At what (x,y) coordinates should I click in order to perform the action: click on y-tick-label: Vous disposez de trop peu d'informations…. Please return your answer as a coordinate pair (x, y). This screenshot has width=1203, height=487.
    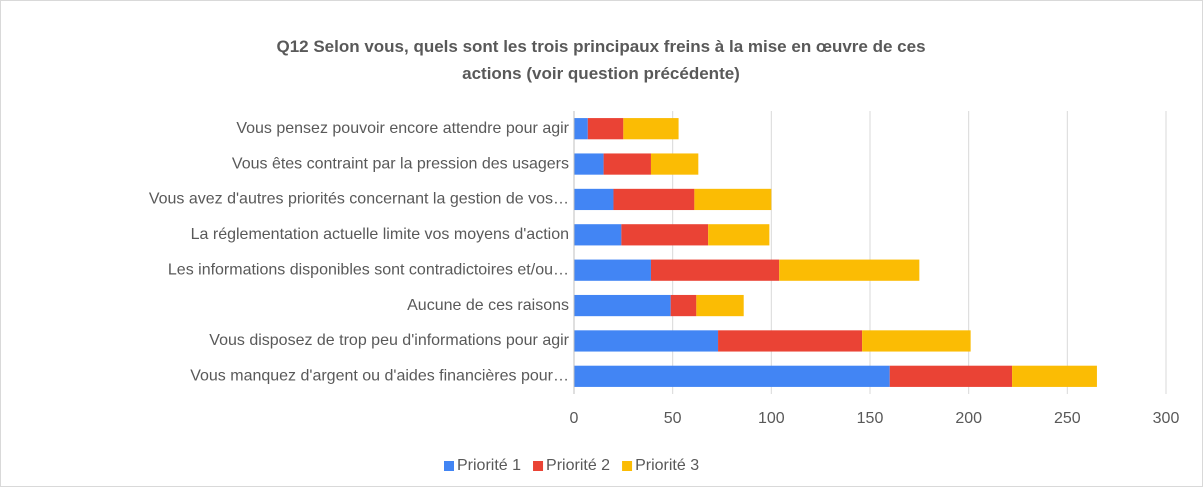
    Looking at the image, I should click on (389, 340).